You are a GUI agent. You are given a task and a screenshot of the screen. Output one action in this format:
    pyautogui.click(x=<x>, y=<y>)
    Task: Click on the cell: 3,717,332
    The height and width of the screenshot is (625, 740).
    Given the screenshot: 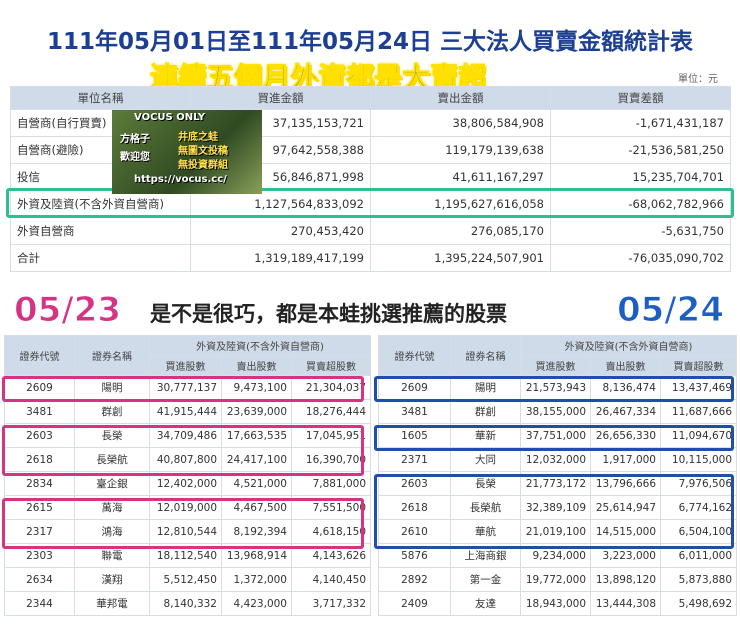 What is the action you would take?
    pyautogui.click(x=331, y=603)
    